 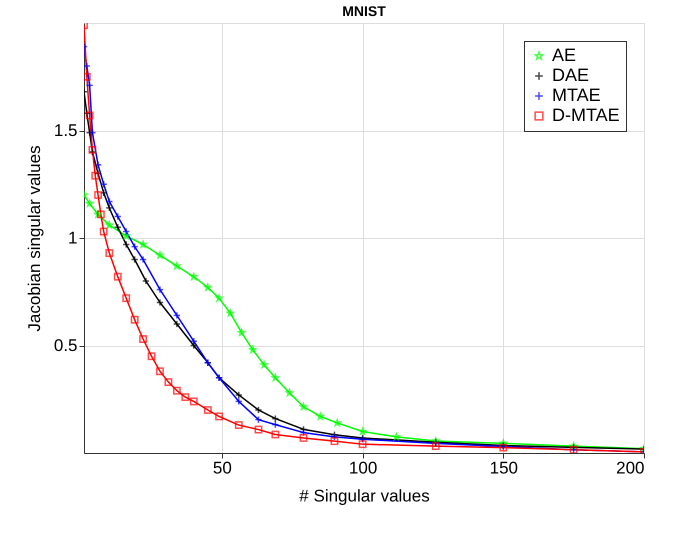 What do you see at coordinates (364, 496) in the screenshot?
I see `x-axis-title: # Singular values` at bounding box center [364, 496].